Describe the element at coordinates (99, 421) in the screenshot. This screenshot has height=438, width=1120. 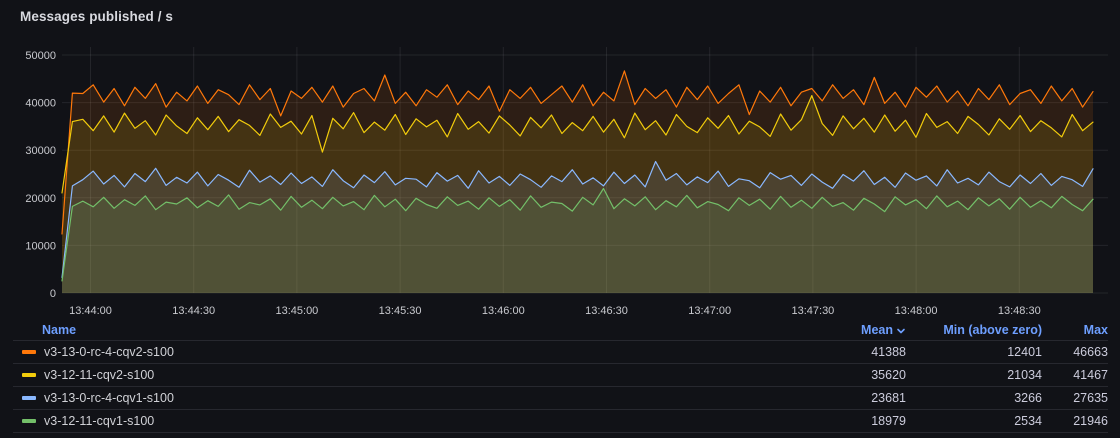
I see `series-name: v3-12-11-cqv1-s100` at that location.